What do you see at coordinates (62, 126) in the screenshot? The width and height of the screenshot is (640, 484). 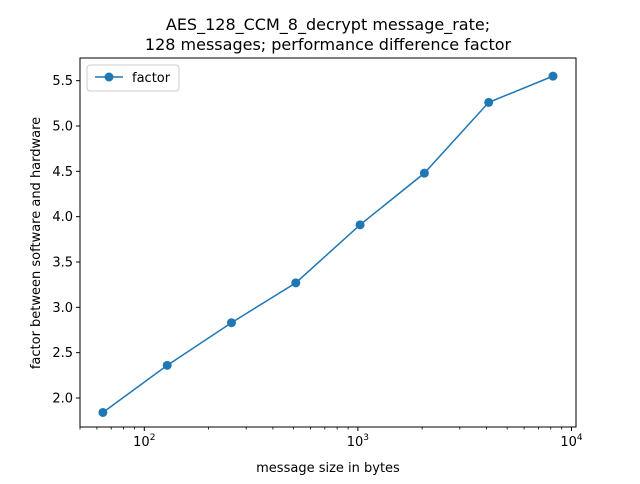 I see `y-tick-label: 5.0` at bounding box center [62, 126].